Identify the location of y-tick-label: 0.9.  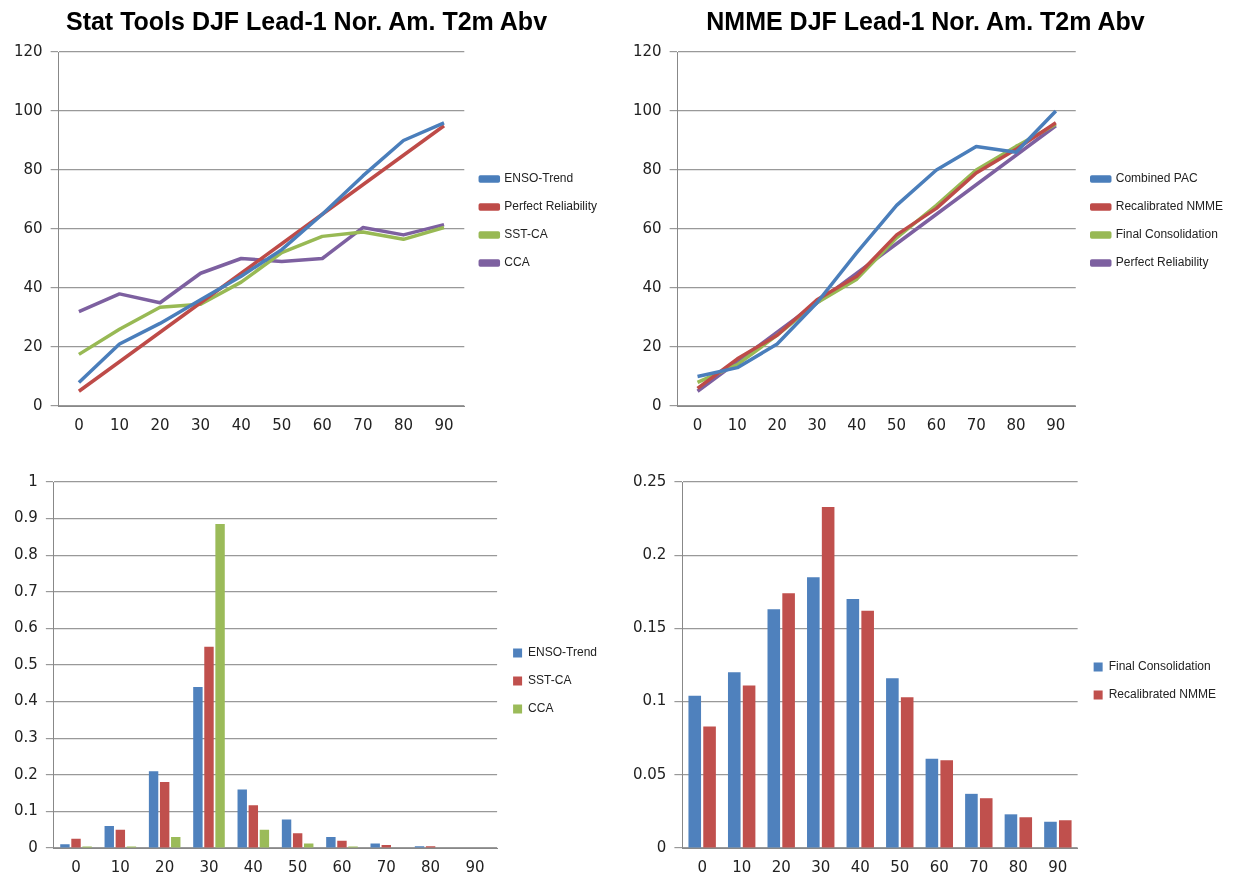
(26, 517).